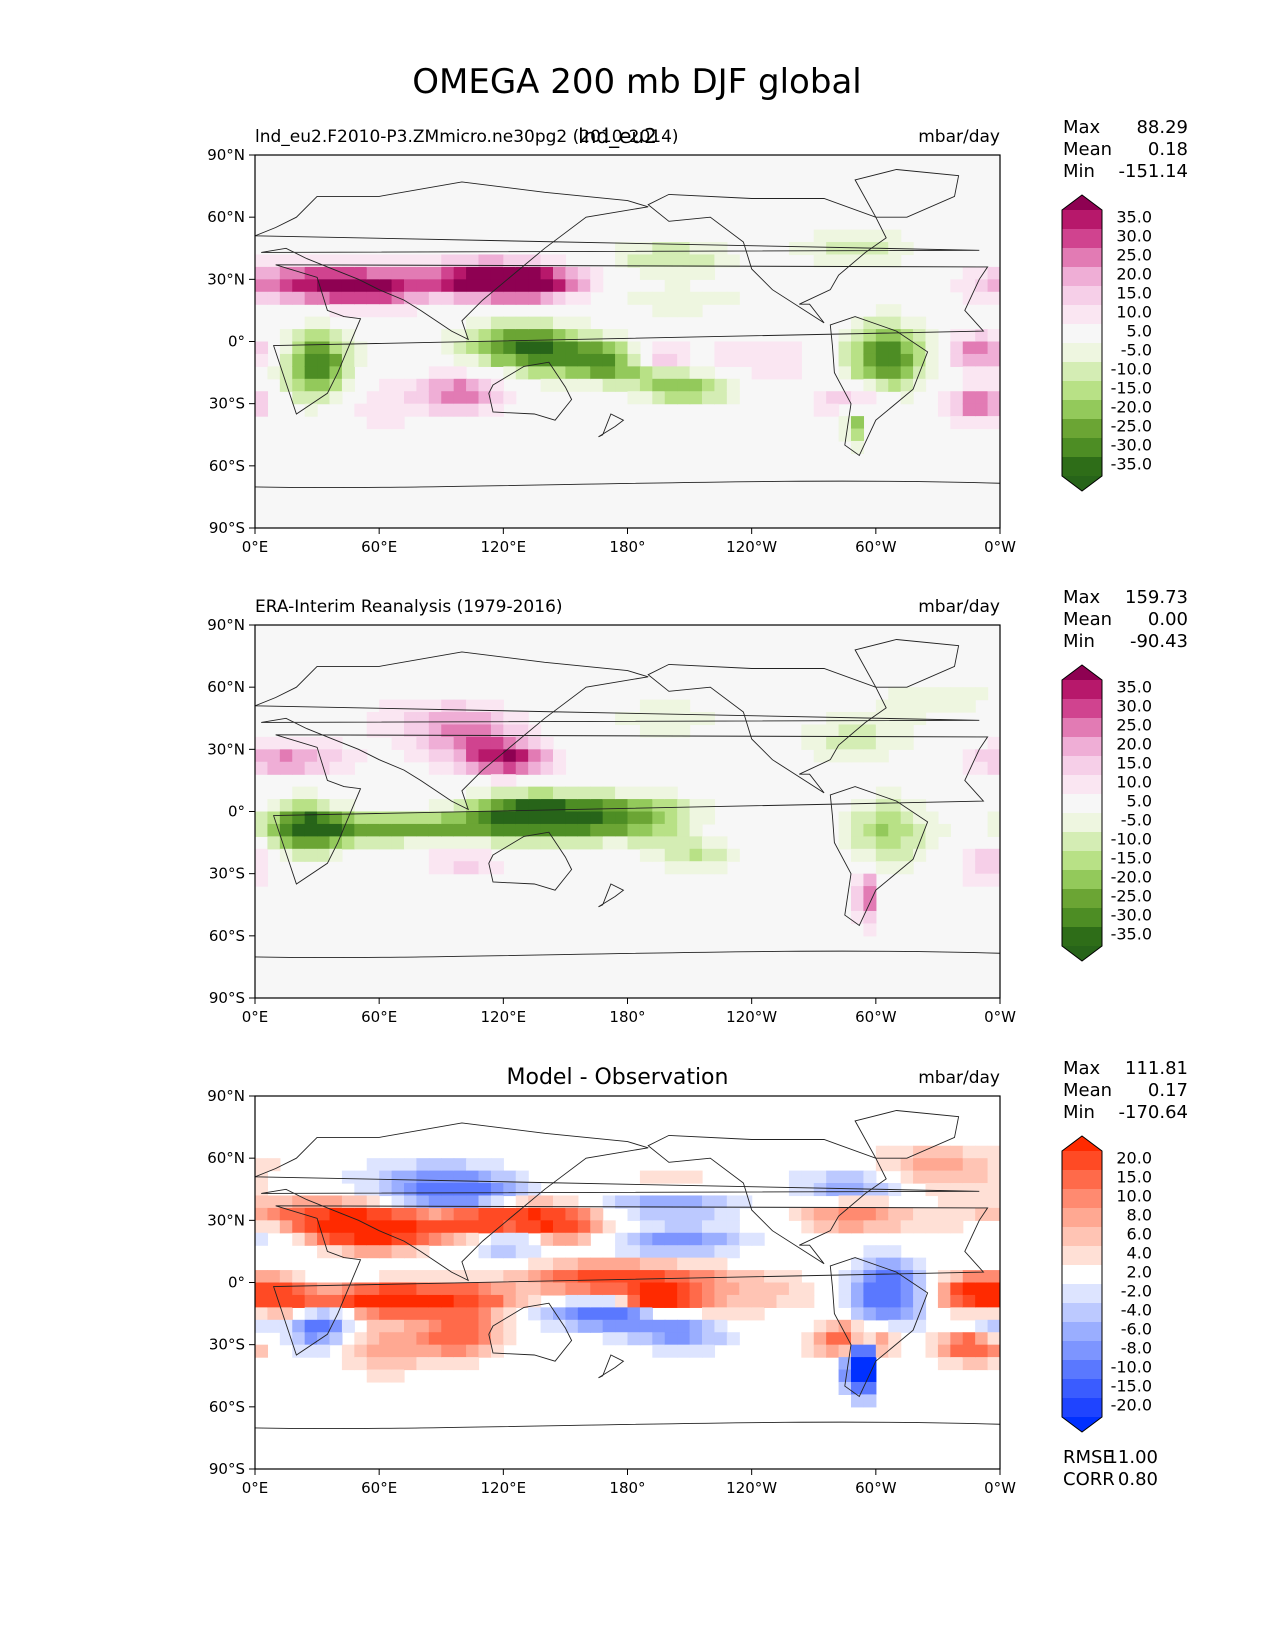  What do you see at coordinates (630, 1280) in the screenshot?
I see `coastline` at bounding box center [630, 1280].